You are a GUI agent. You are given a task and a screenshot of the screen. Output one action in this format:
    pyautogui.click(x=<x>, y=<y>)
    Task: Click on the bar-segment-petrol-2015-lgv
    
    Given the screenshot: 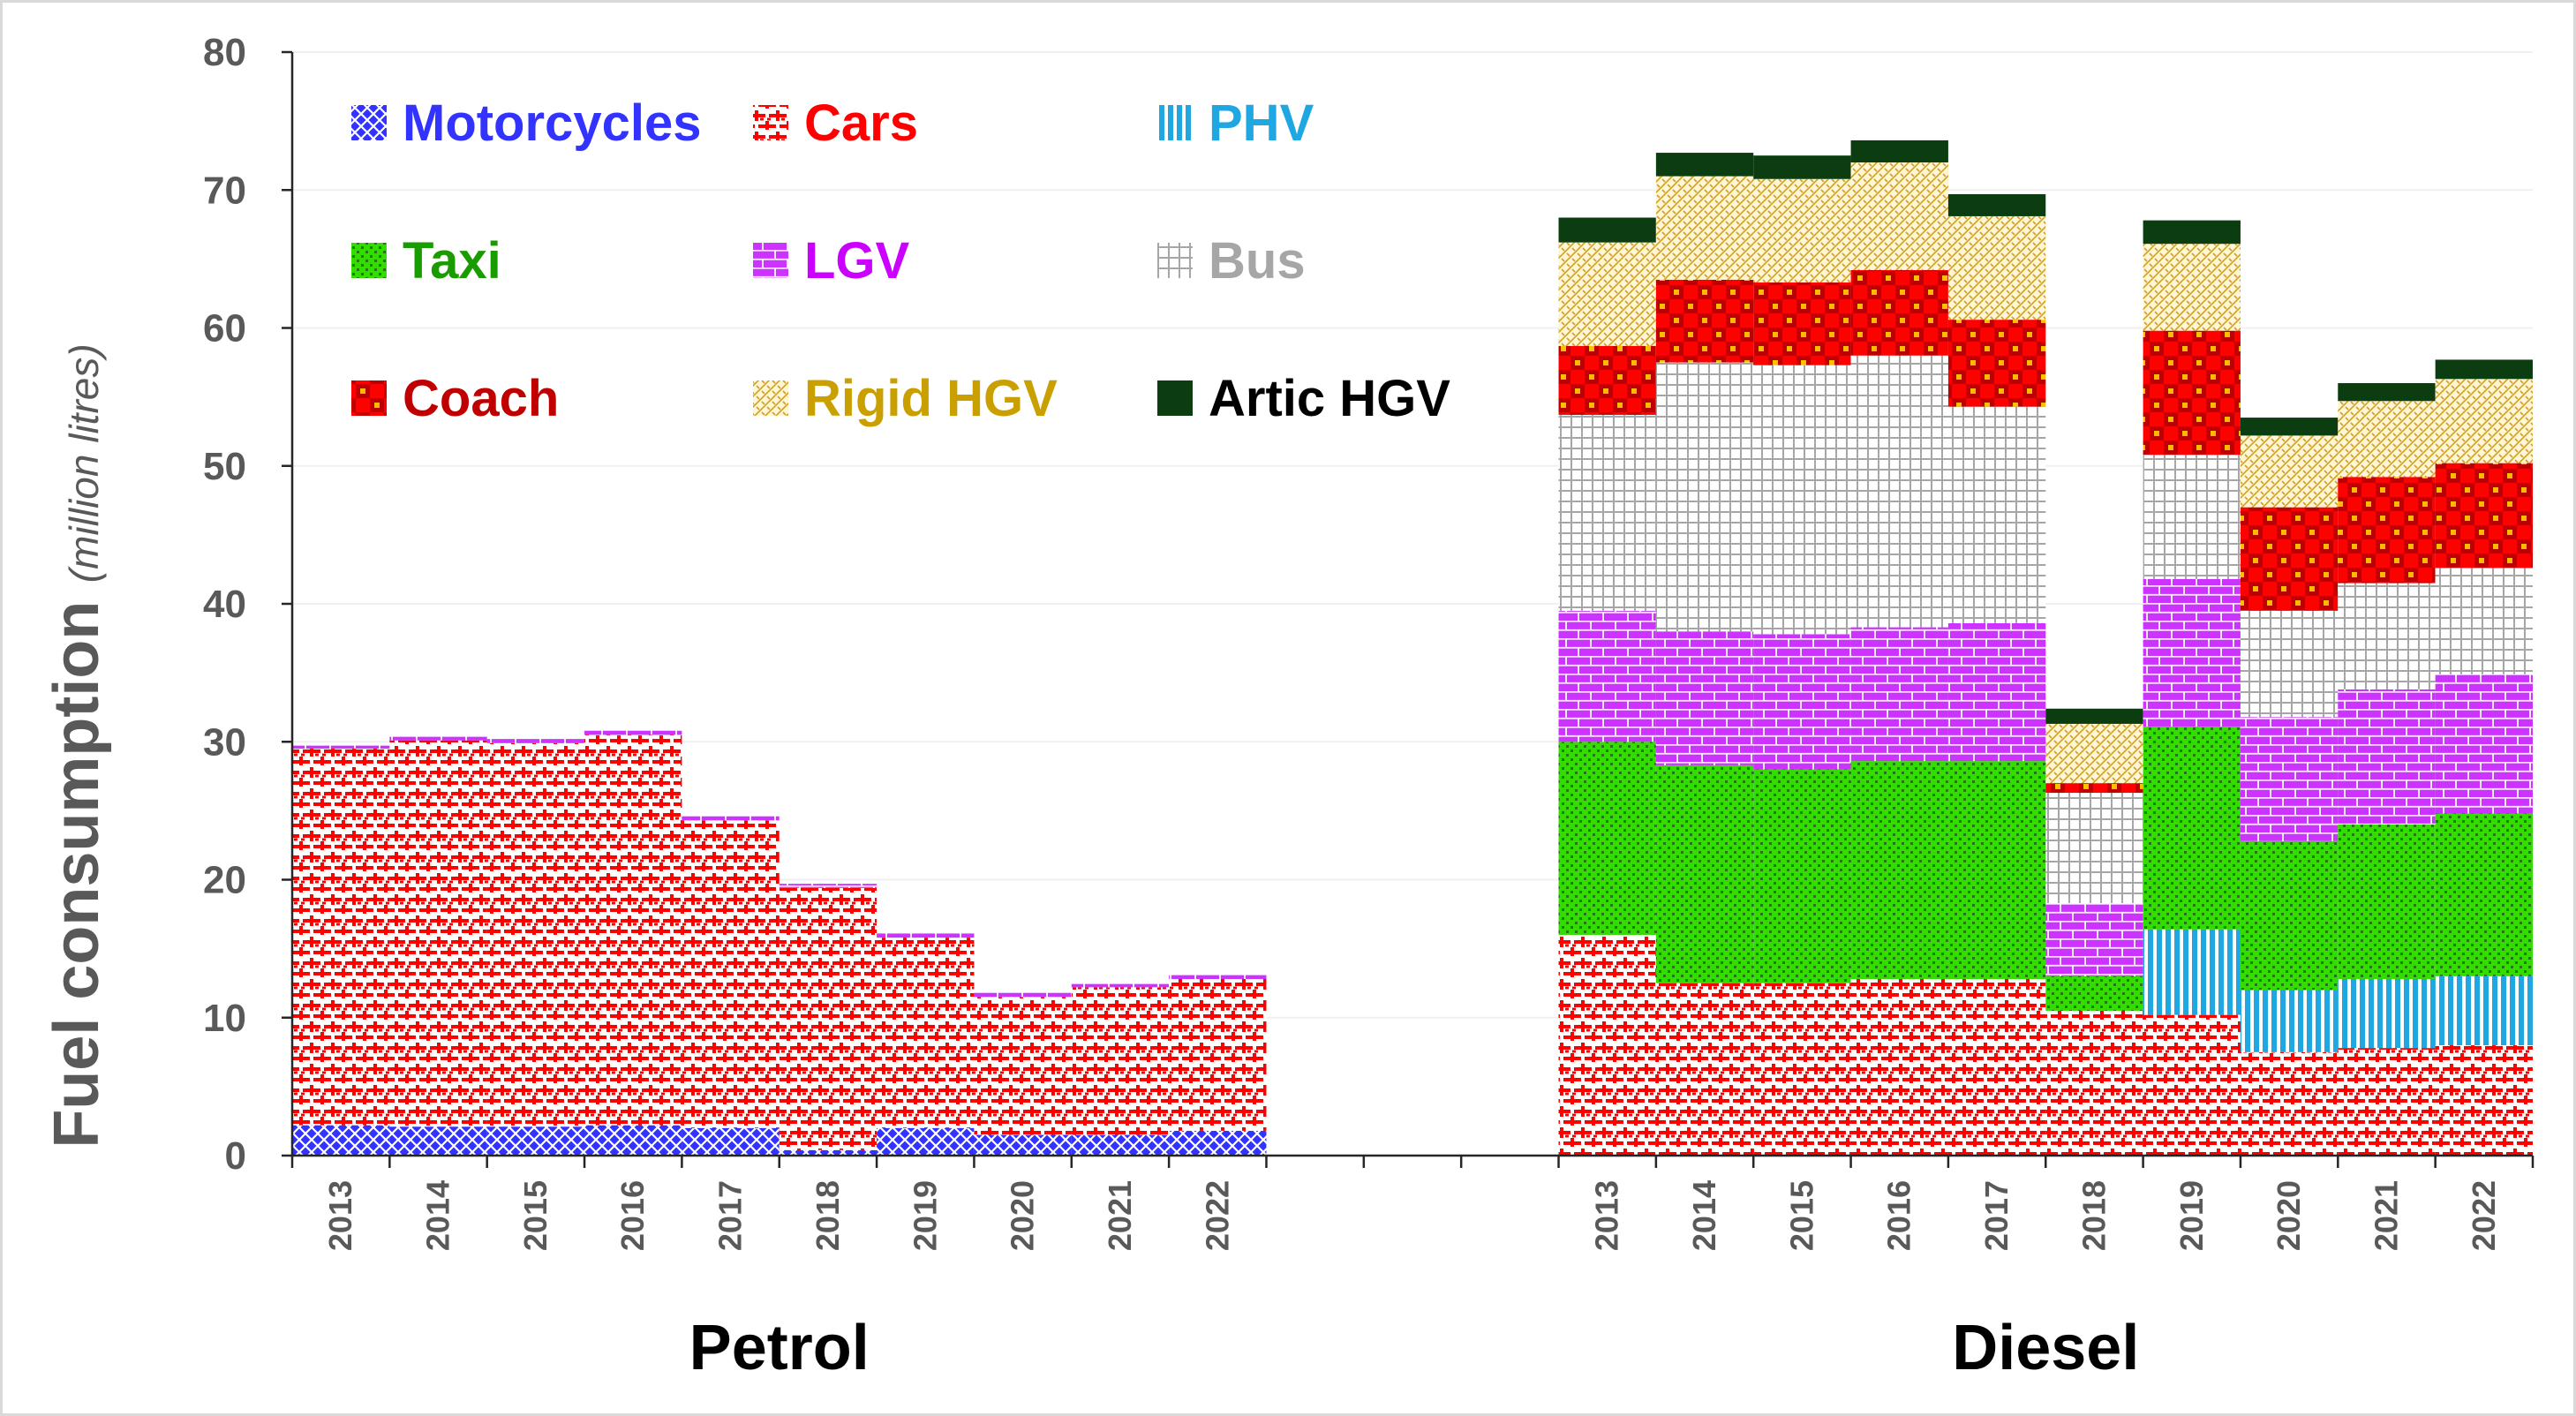 What is the action you would take?
    pyautogui.click(x=536, y=741)
    